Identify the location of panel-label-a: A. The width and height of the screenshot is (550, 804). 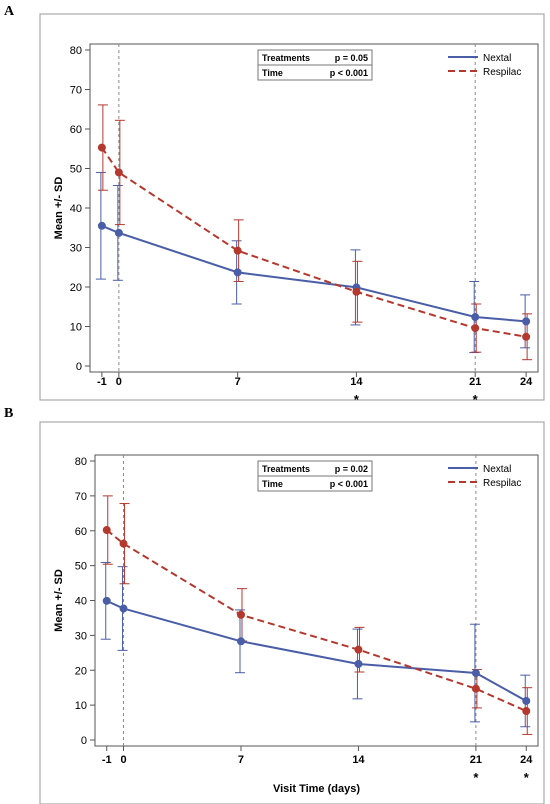
(9, 11).